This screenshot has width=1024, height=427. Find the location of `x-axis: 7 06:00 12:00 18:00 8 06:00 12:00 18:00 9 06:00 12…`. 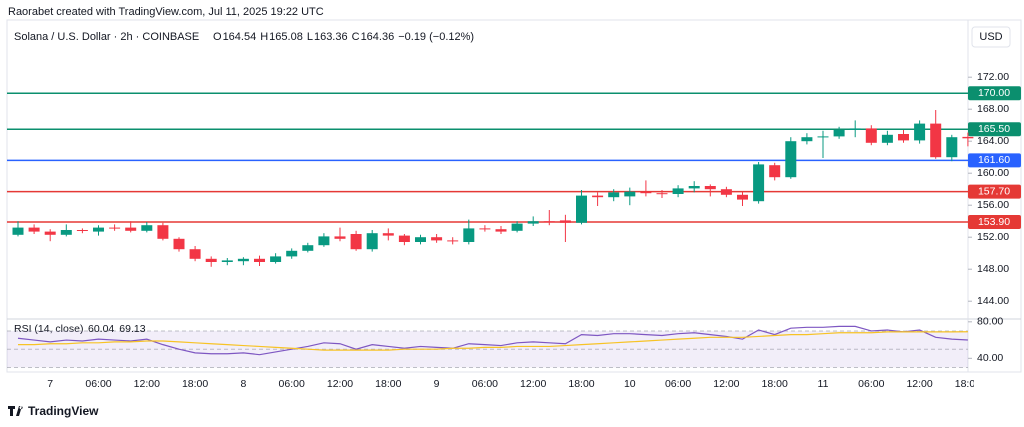

x-axis: 7 06:00 12:00 18:00 8 06:00 12:00 18:00 9 06:00 12… is located at coordinates (514, 384).